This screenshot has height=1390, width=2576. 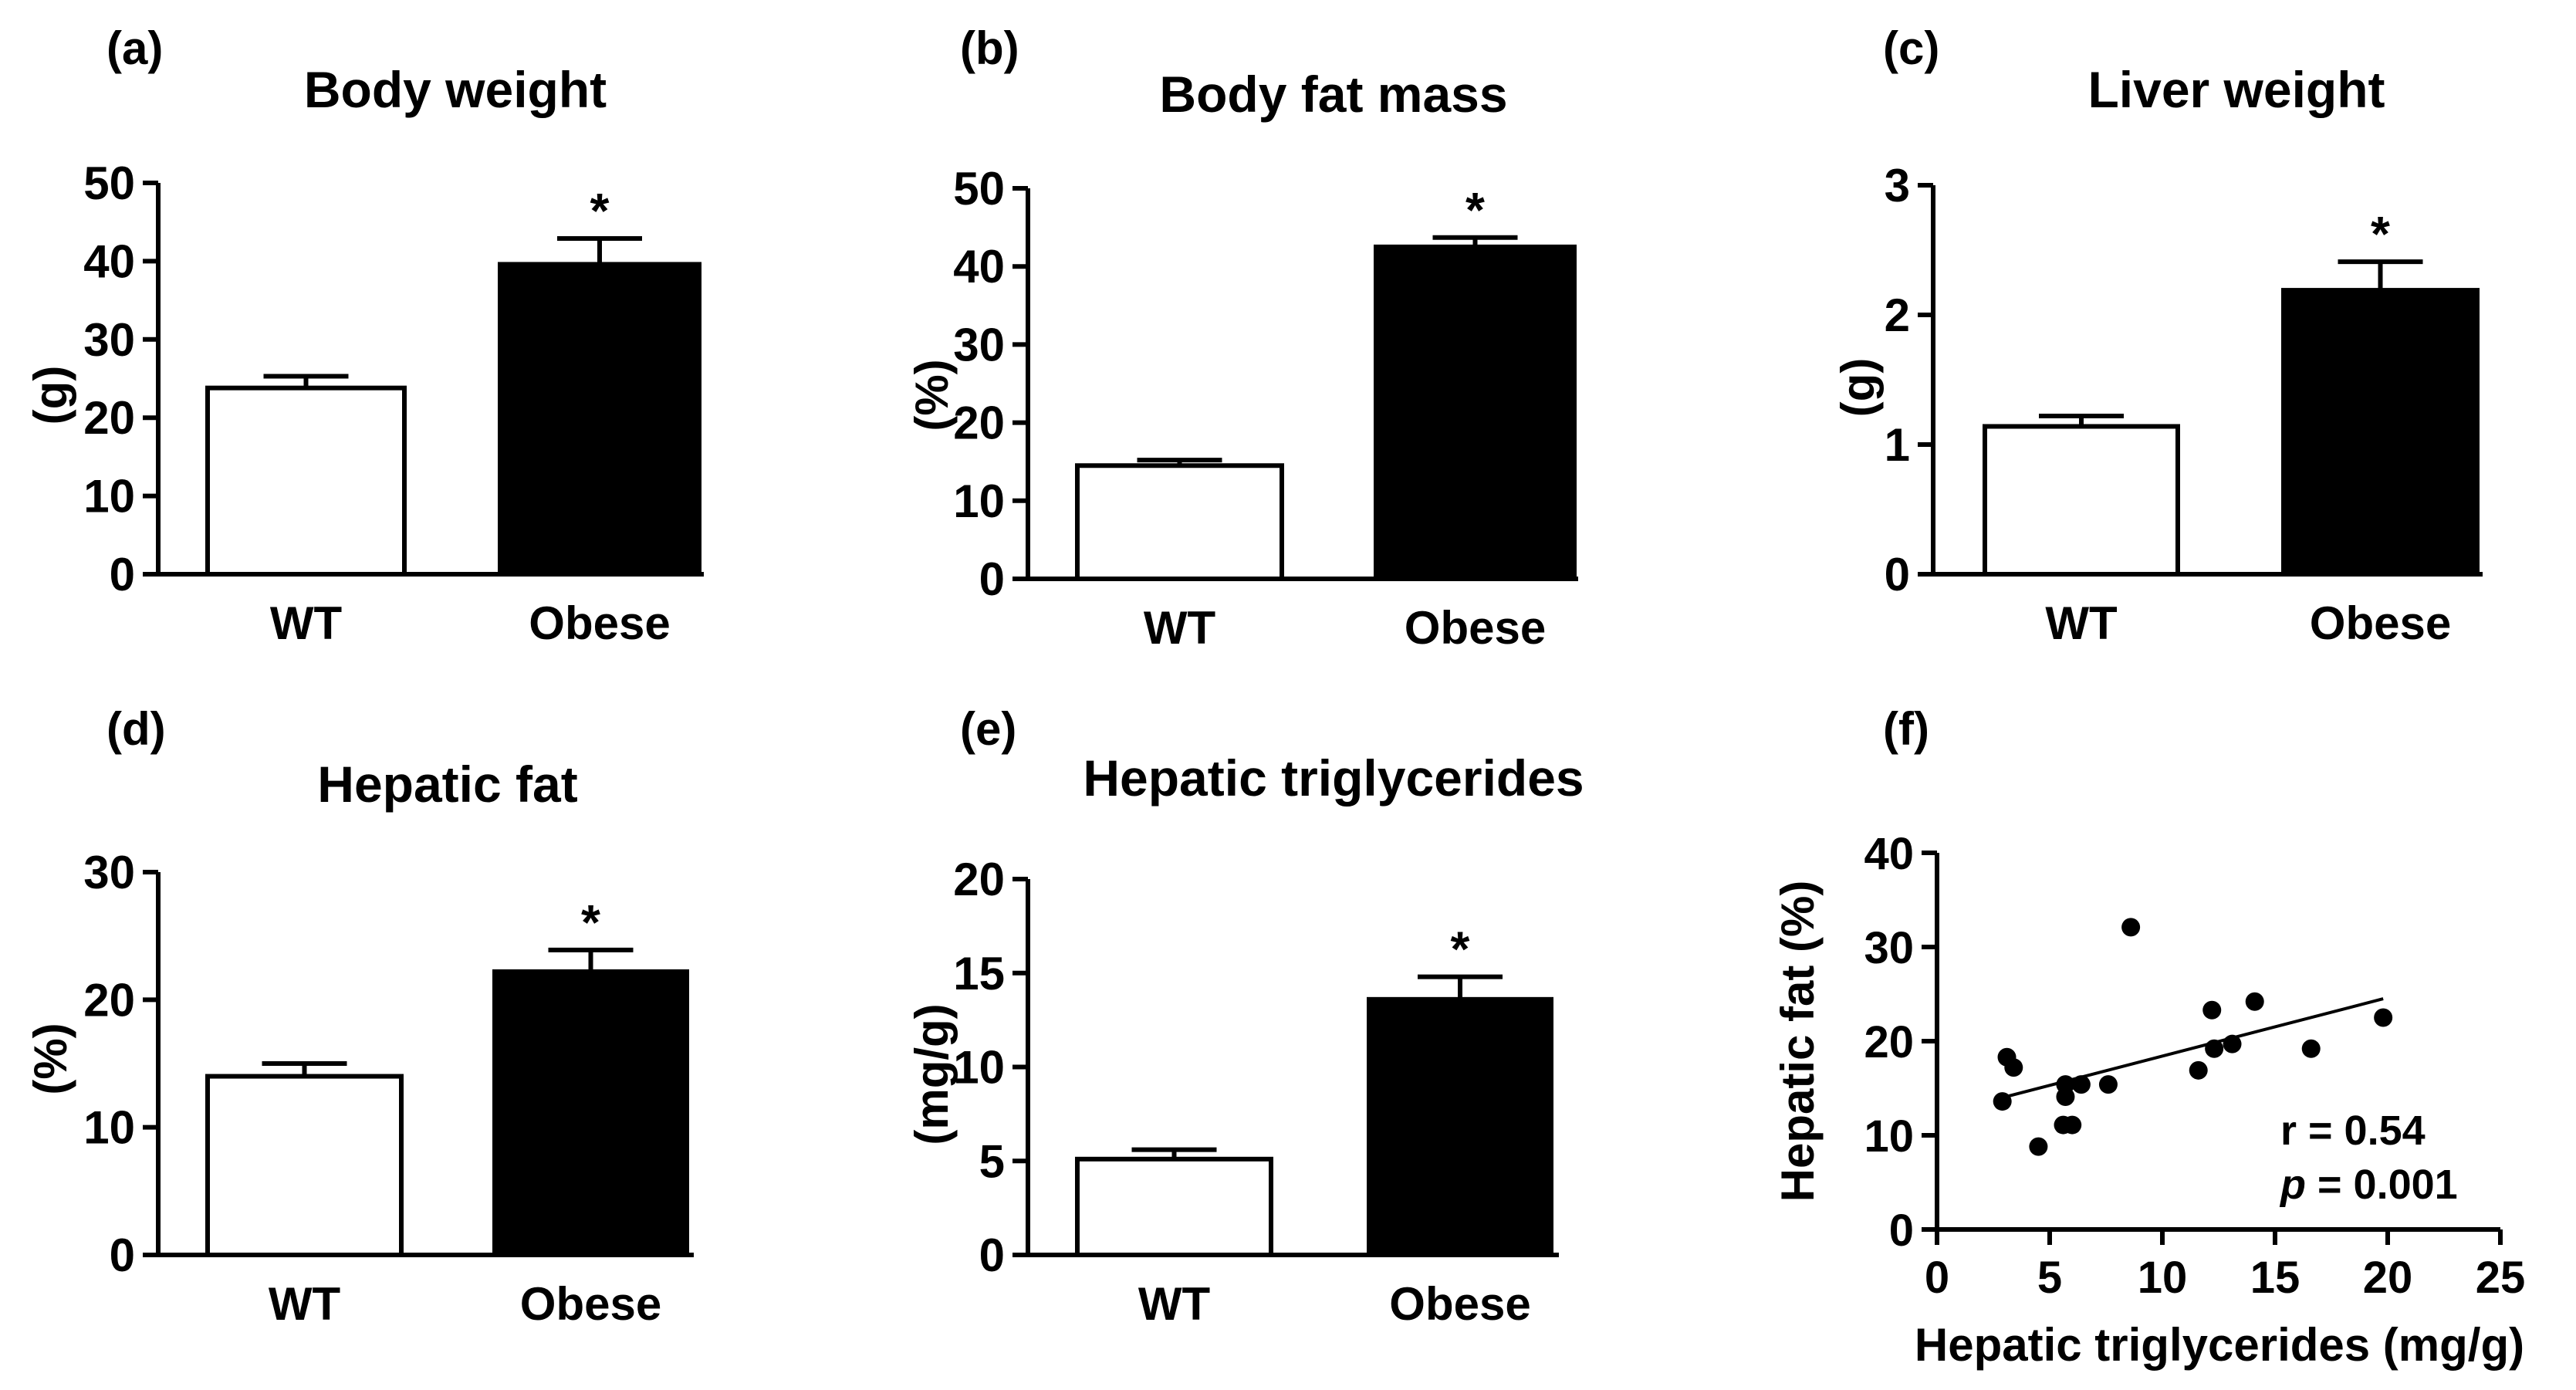 What do you see at coordinates (2049, 1278) in the screenshot?
I see `x-tick-label: 5` at bounding box center [2049, 1278].